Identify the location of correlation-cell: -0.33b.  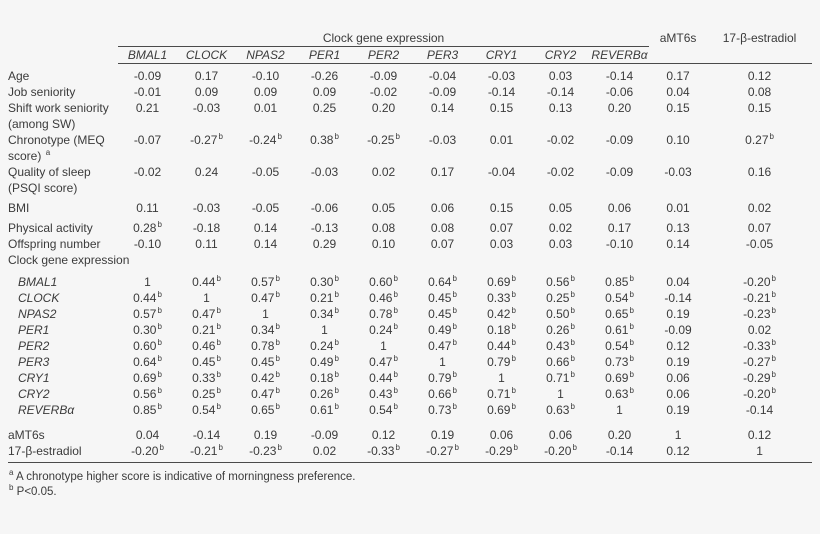
(759, 346).